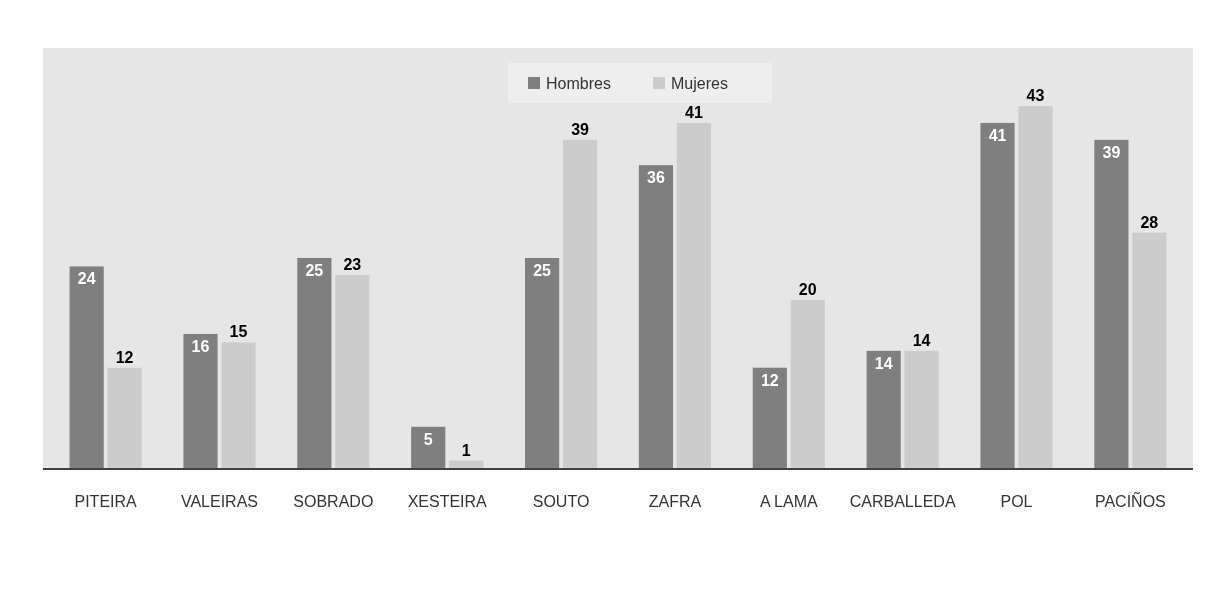 This screenshot has width=1211, height=594. I want to click on data-label: 16, so click(200, 346).